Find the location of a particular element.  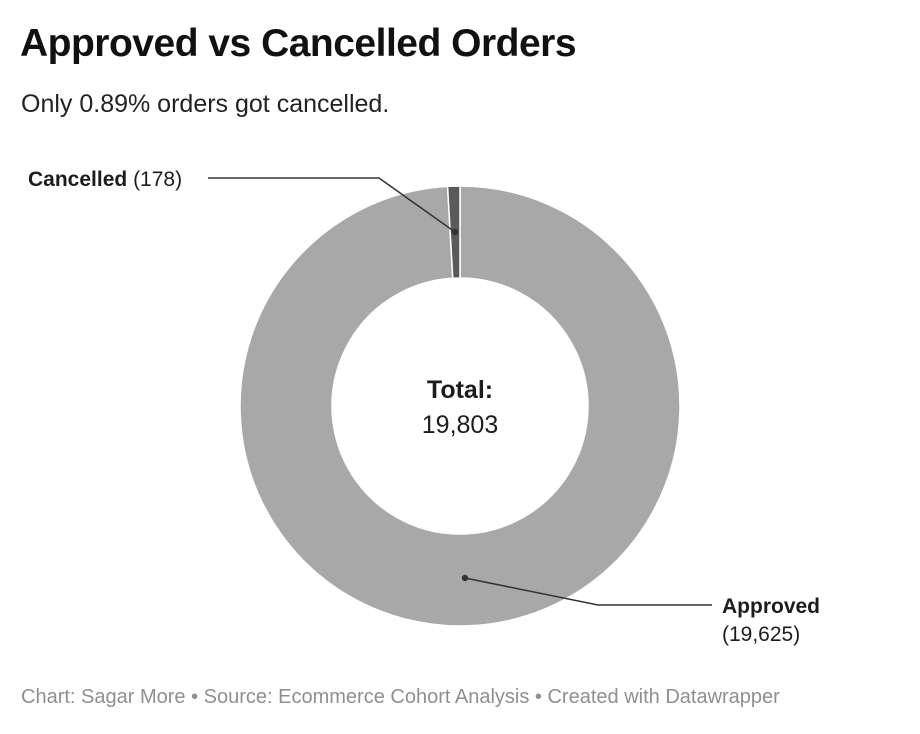

footer-chart-credit: Chart: Sagar More is located at coordinates (103, 697).